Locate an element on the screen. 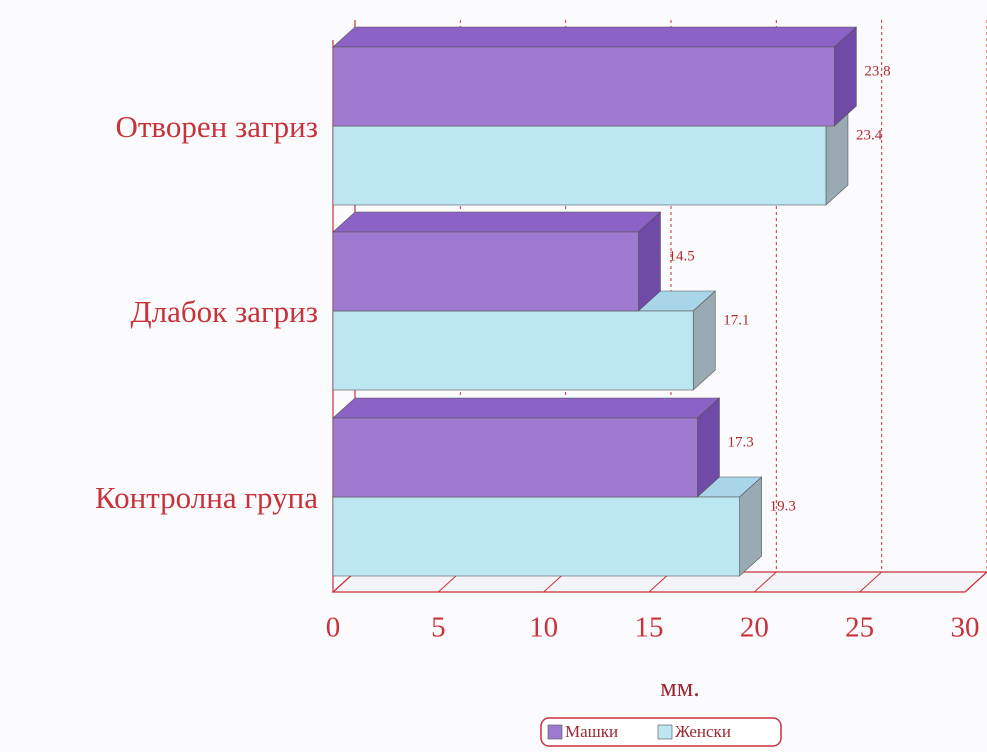  value-label: 14.5 is located at coordinates (681, 256).